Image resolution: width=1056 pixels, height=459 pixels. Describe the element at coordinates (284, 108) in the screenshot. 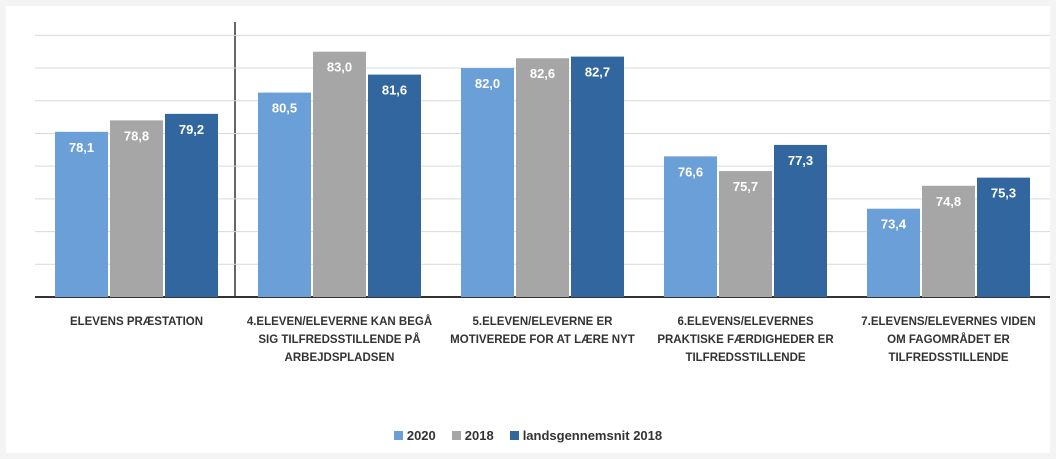

I see `data-label: 80,5` at that location.